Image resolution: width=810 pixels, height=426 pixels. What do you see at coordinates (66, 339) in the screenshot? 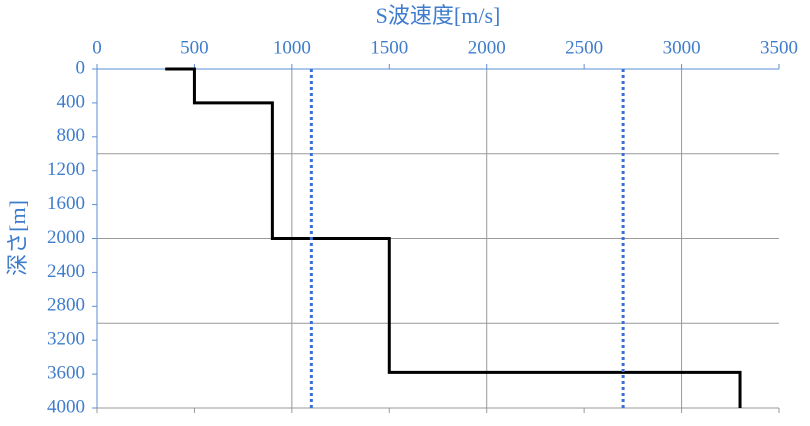
I see `y-tick-label: 3200` at bounding box center [66, 339].